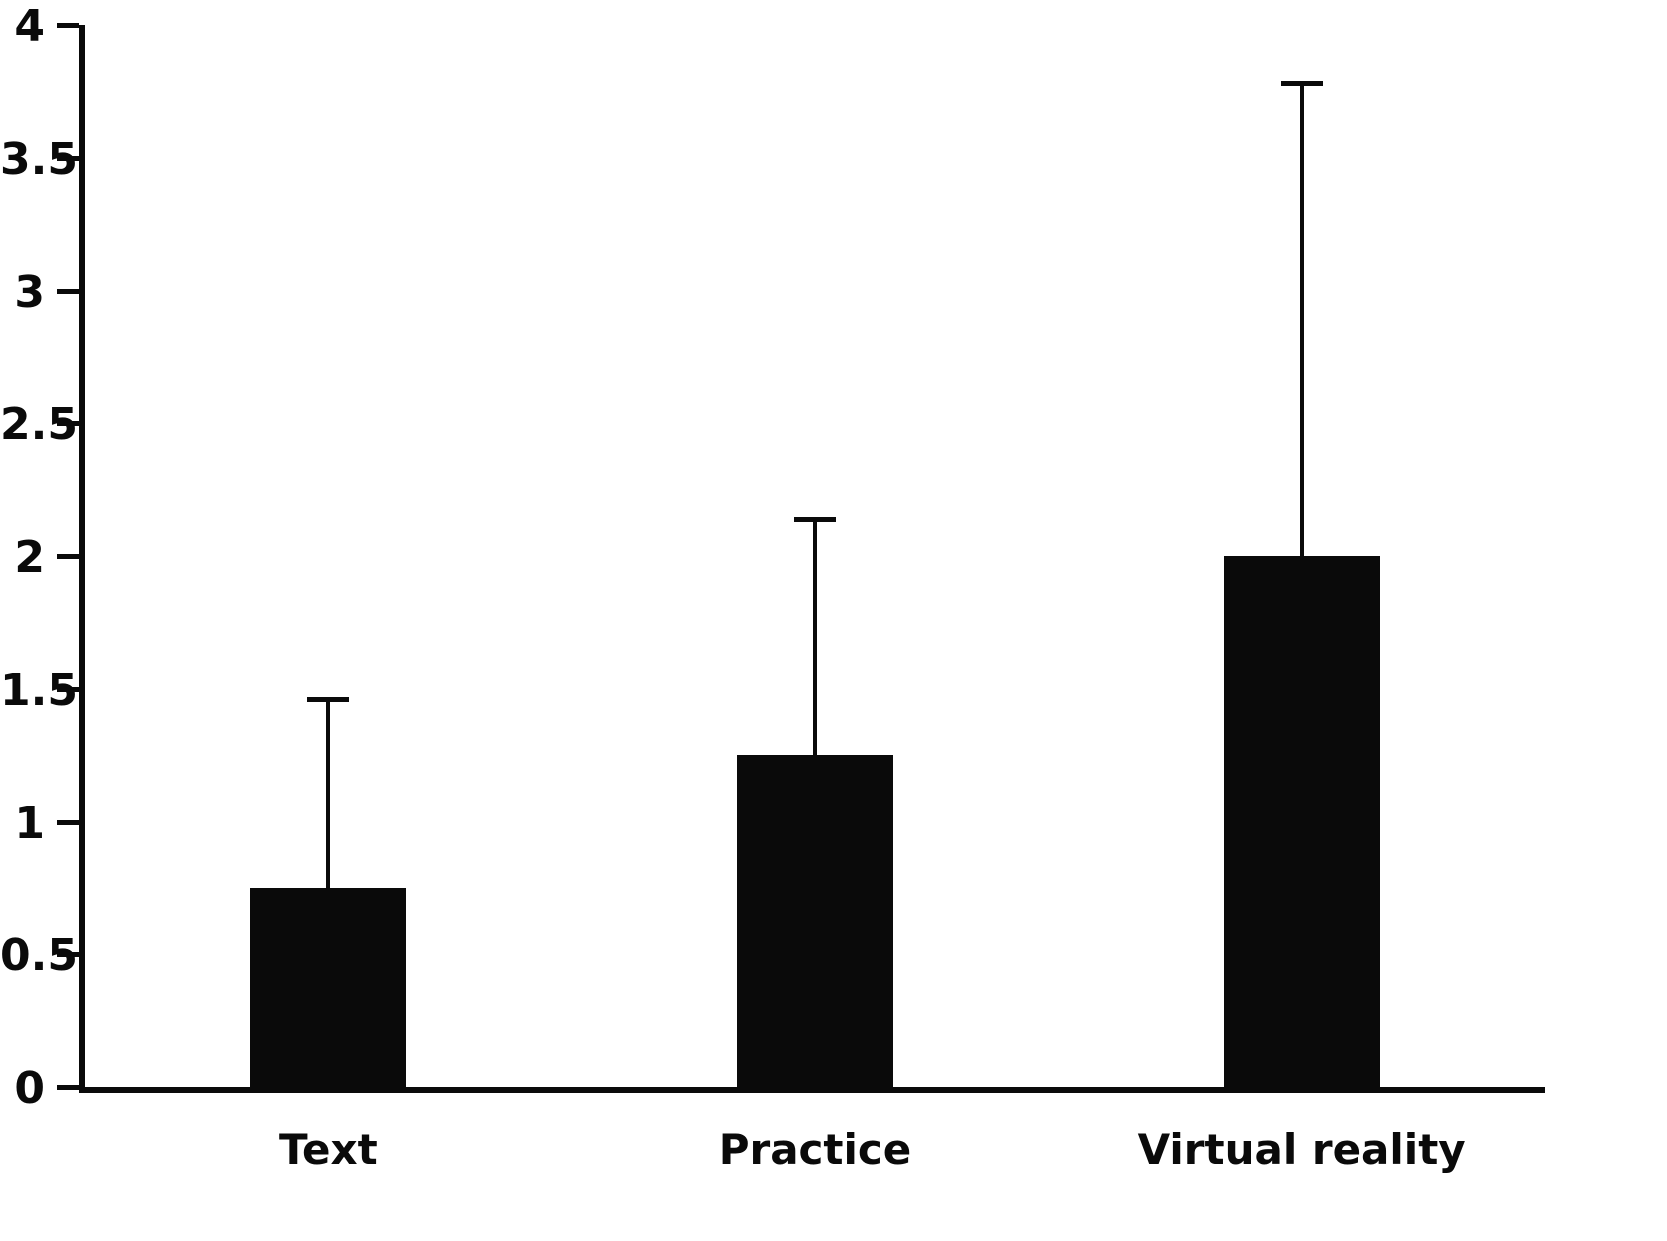 The image size is (1667, 1241). What do you see at coordinates (29, 26) in the screenshot?
I see `y-tick-label: 4` at bounding box center [29, 26].